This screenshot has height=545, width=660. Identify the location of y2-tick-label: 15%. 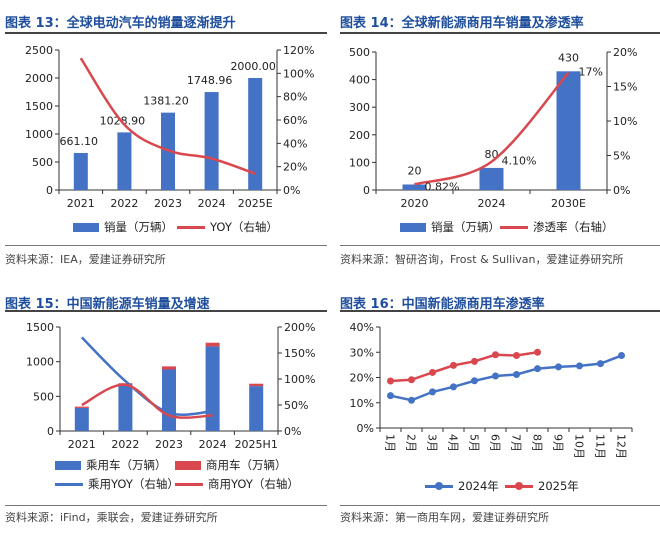
(625, 87).